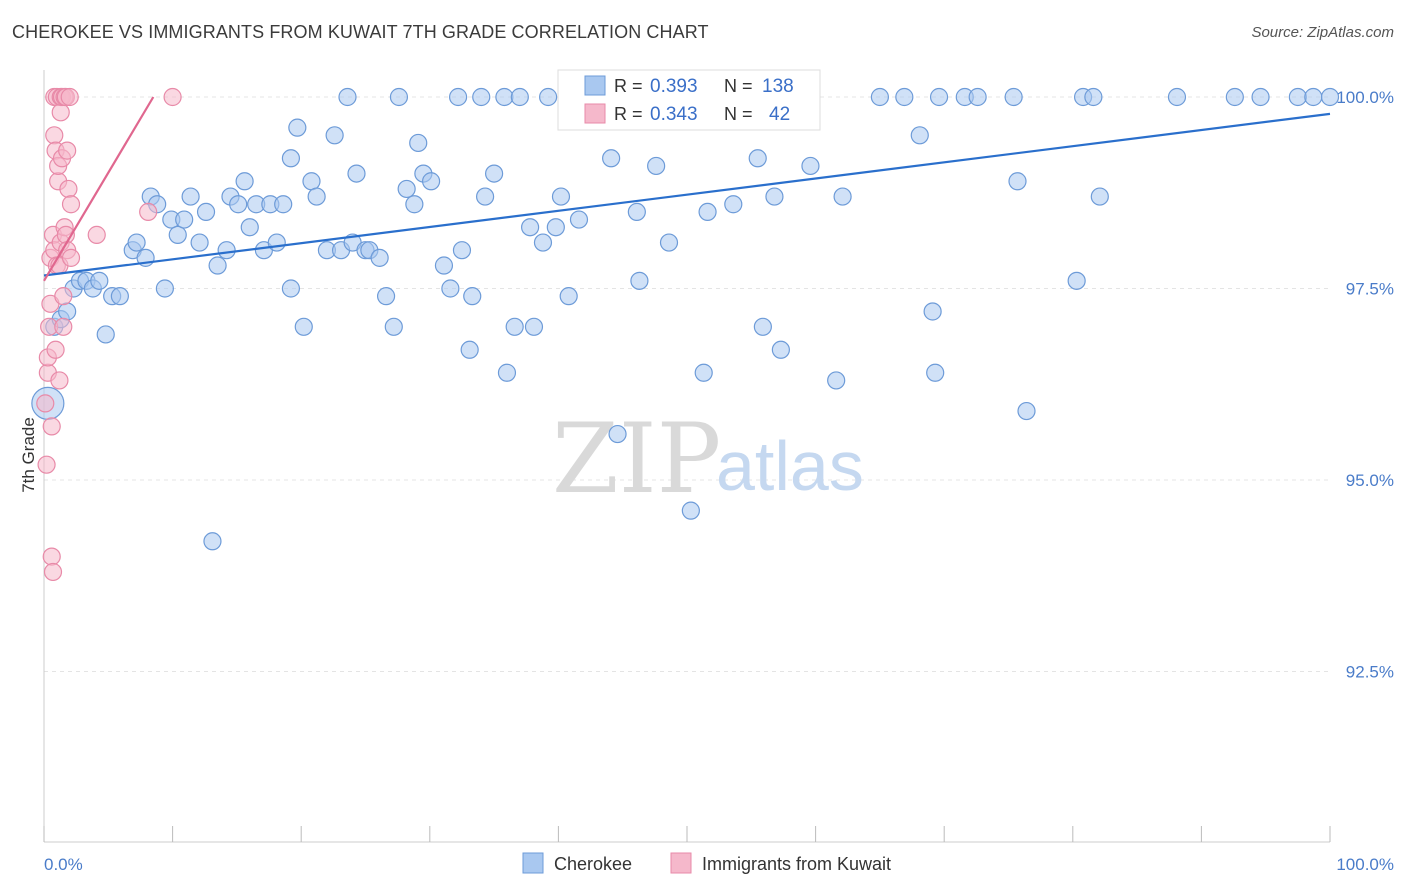 The width and height of the screenshot is (1406, 892). What do you see at coordinates (779, 114) in the screenshot?
I see `legend-n-value-kuwait: 42` at bounding box center [779, 114].